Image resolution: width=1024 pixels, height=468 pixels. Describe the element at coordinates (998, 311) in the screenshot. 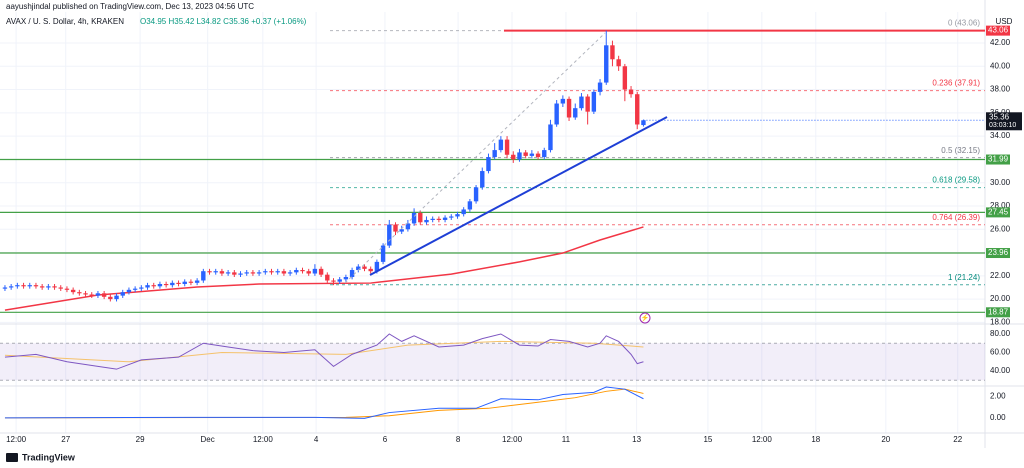

I see `level-label: 18.87` at that location.